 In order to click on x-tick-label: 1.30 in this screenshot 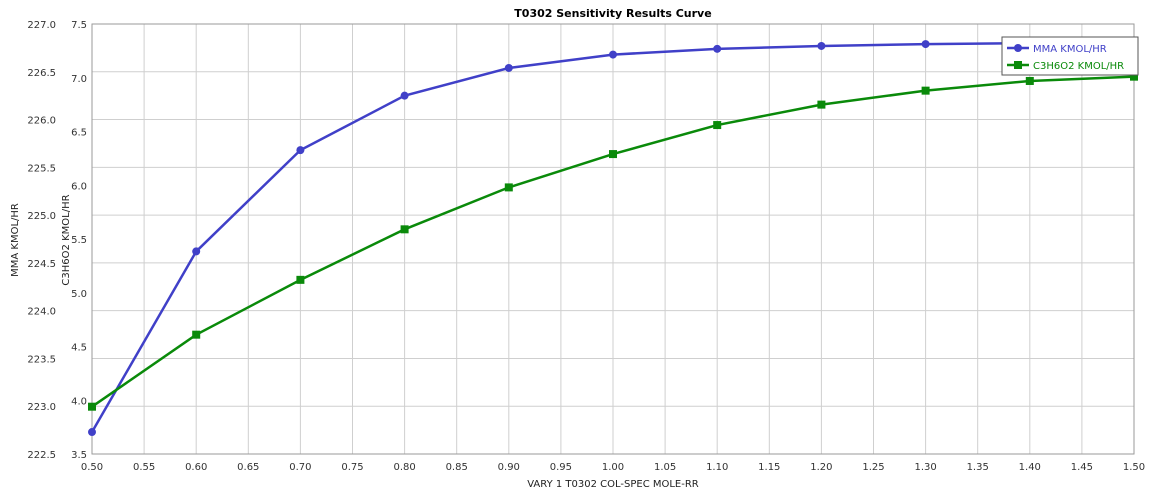, I will do `click(925, 467)`.